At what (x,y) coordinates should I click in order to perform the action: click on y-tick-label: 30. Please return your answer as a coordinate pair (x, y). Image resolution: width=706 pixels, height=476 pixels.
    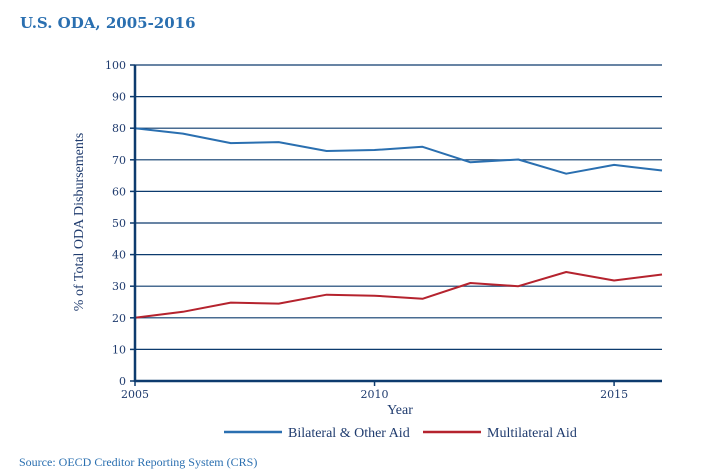
    Looking at the image, I should click on (119, 286).